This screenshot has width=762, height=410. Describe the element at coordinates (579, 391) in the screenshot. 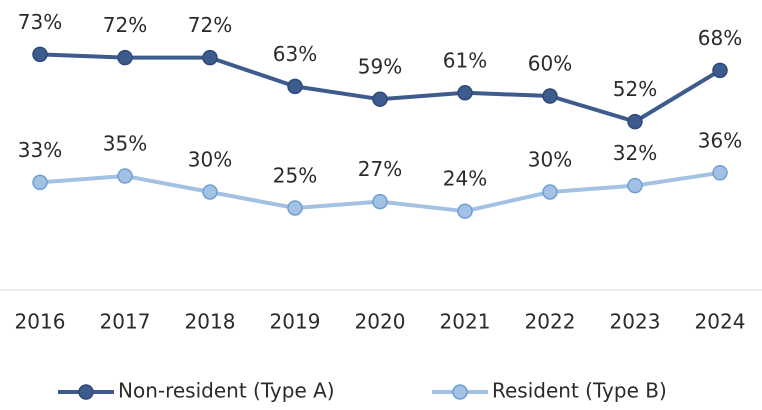

I see `legend-label: Resident (Type B)` at that location.